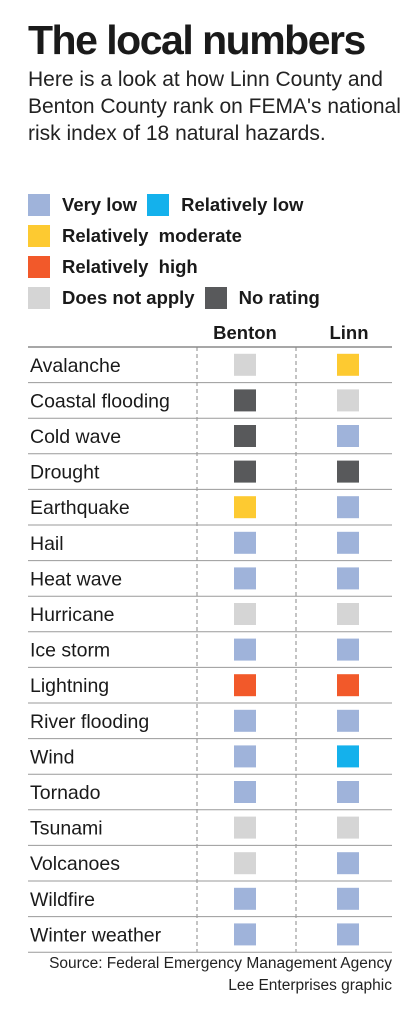  I want to click on hazard-label: Drought, so click(65, 473).